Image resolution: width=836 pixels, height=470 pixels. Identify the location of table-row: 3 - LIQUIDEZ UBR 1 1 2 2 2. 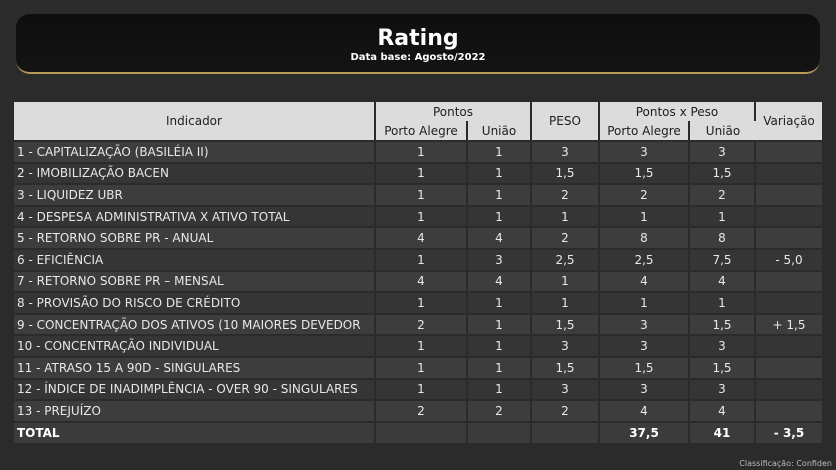
(418, 196).